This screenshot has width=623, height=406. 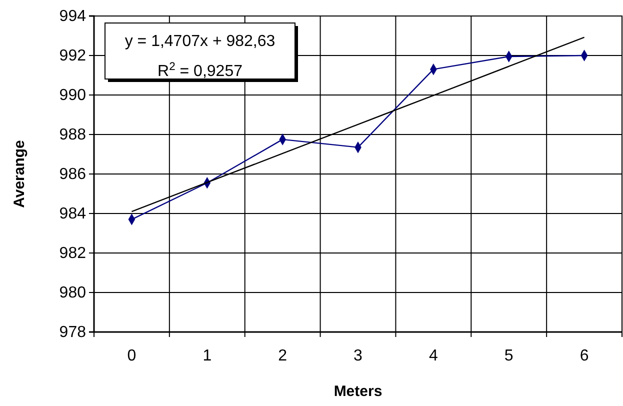 What do you see at coordinates (72, 175) in the screenshot?
I see `y-tick-label: 986` at bounding box center [72, 175].